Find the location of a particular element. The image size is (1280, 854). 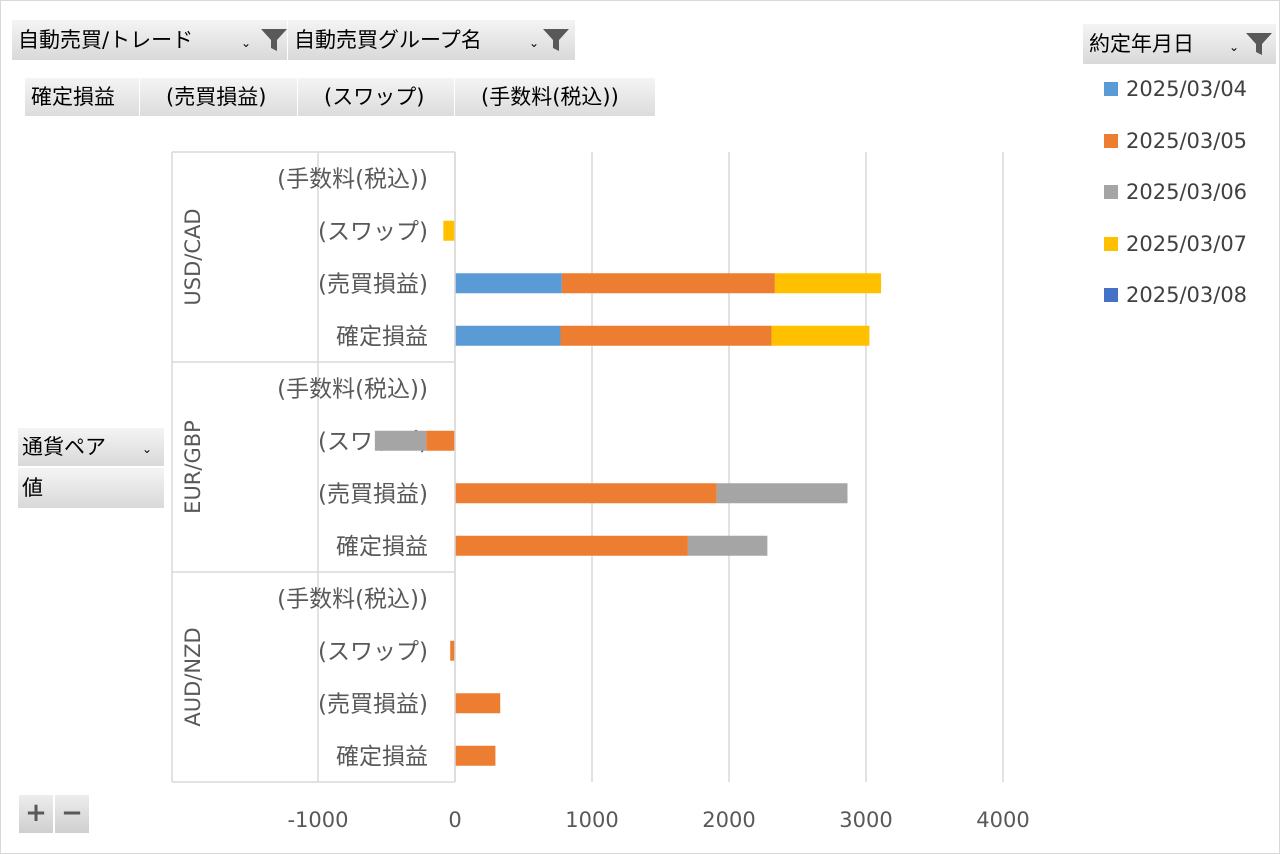

expand-button: + is located at coordinates (36, 814).